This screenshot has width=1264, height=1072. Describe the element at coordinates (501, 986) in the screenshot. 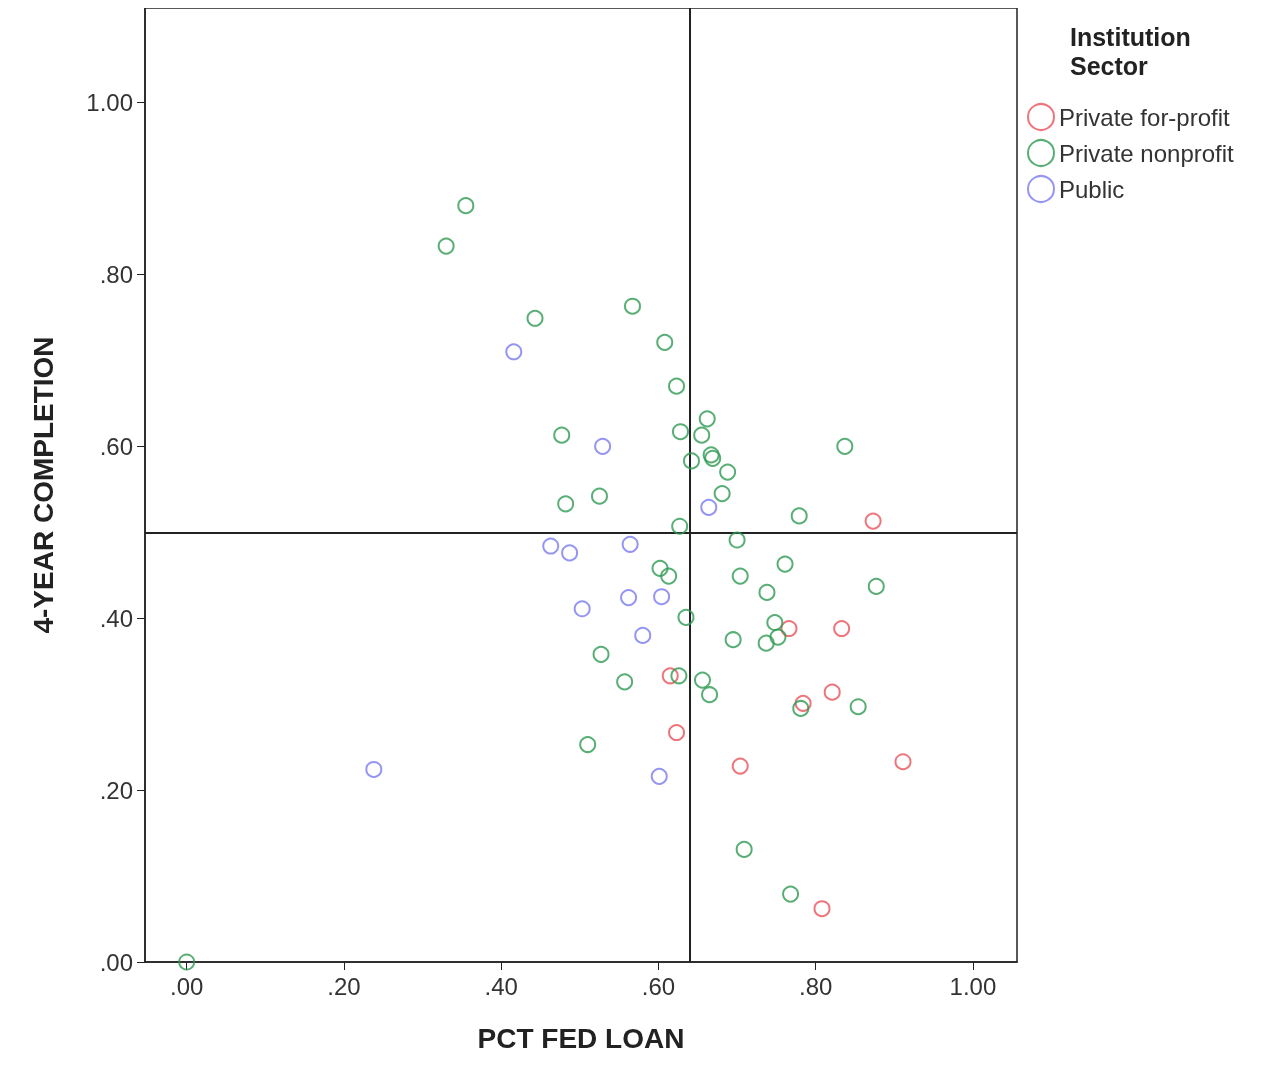

I see `x-tick-label: .40` at that location.